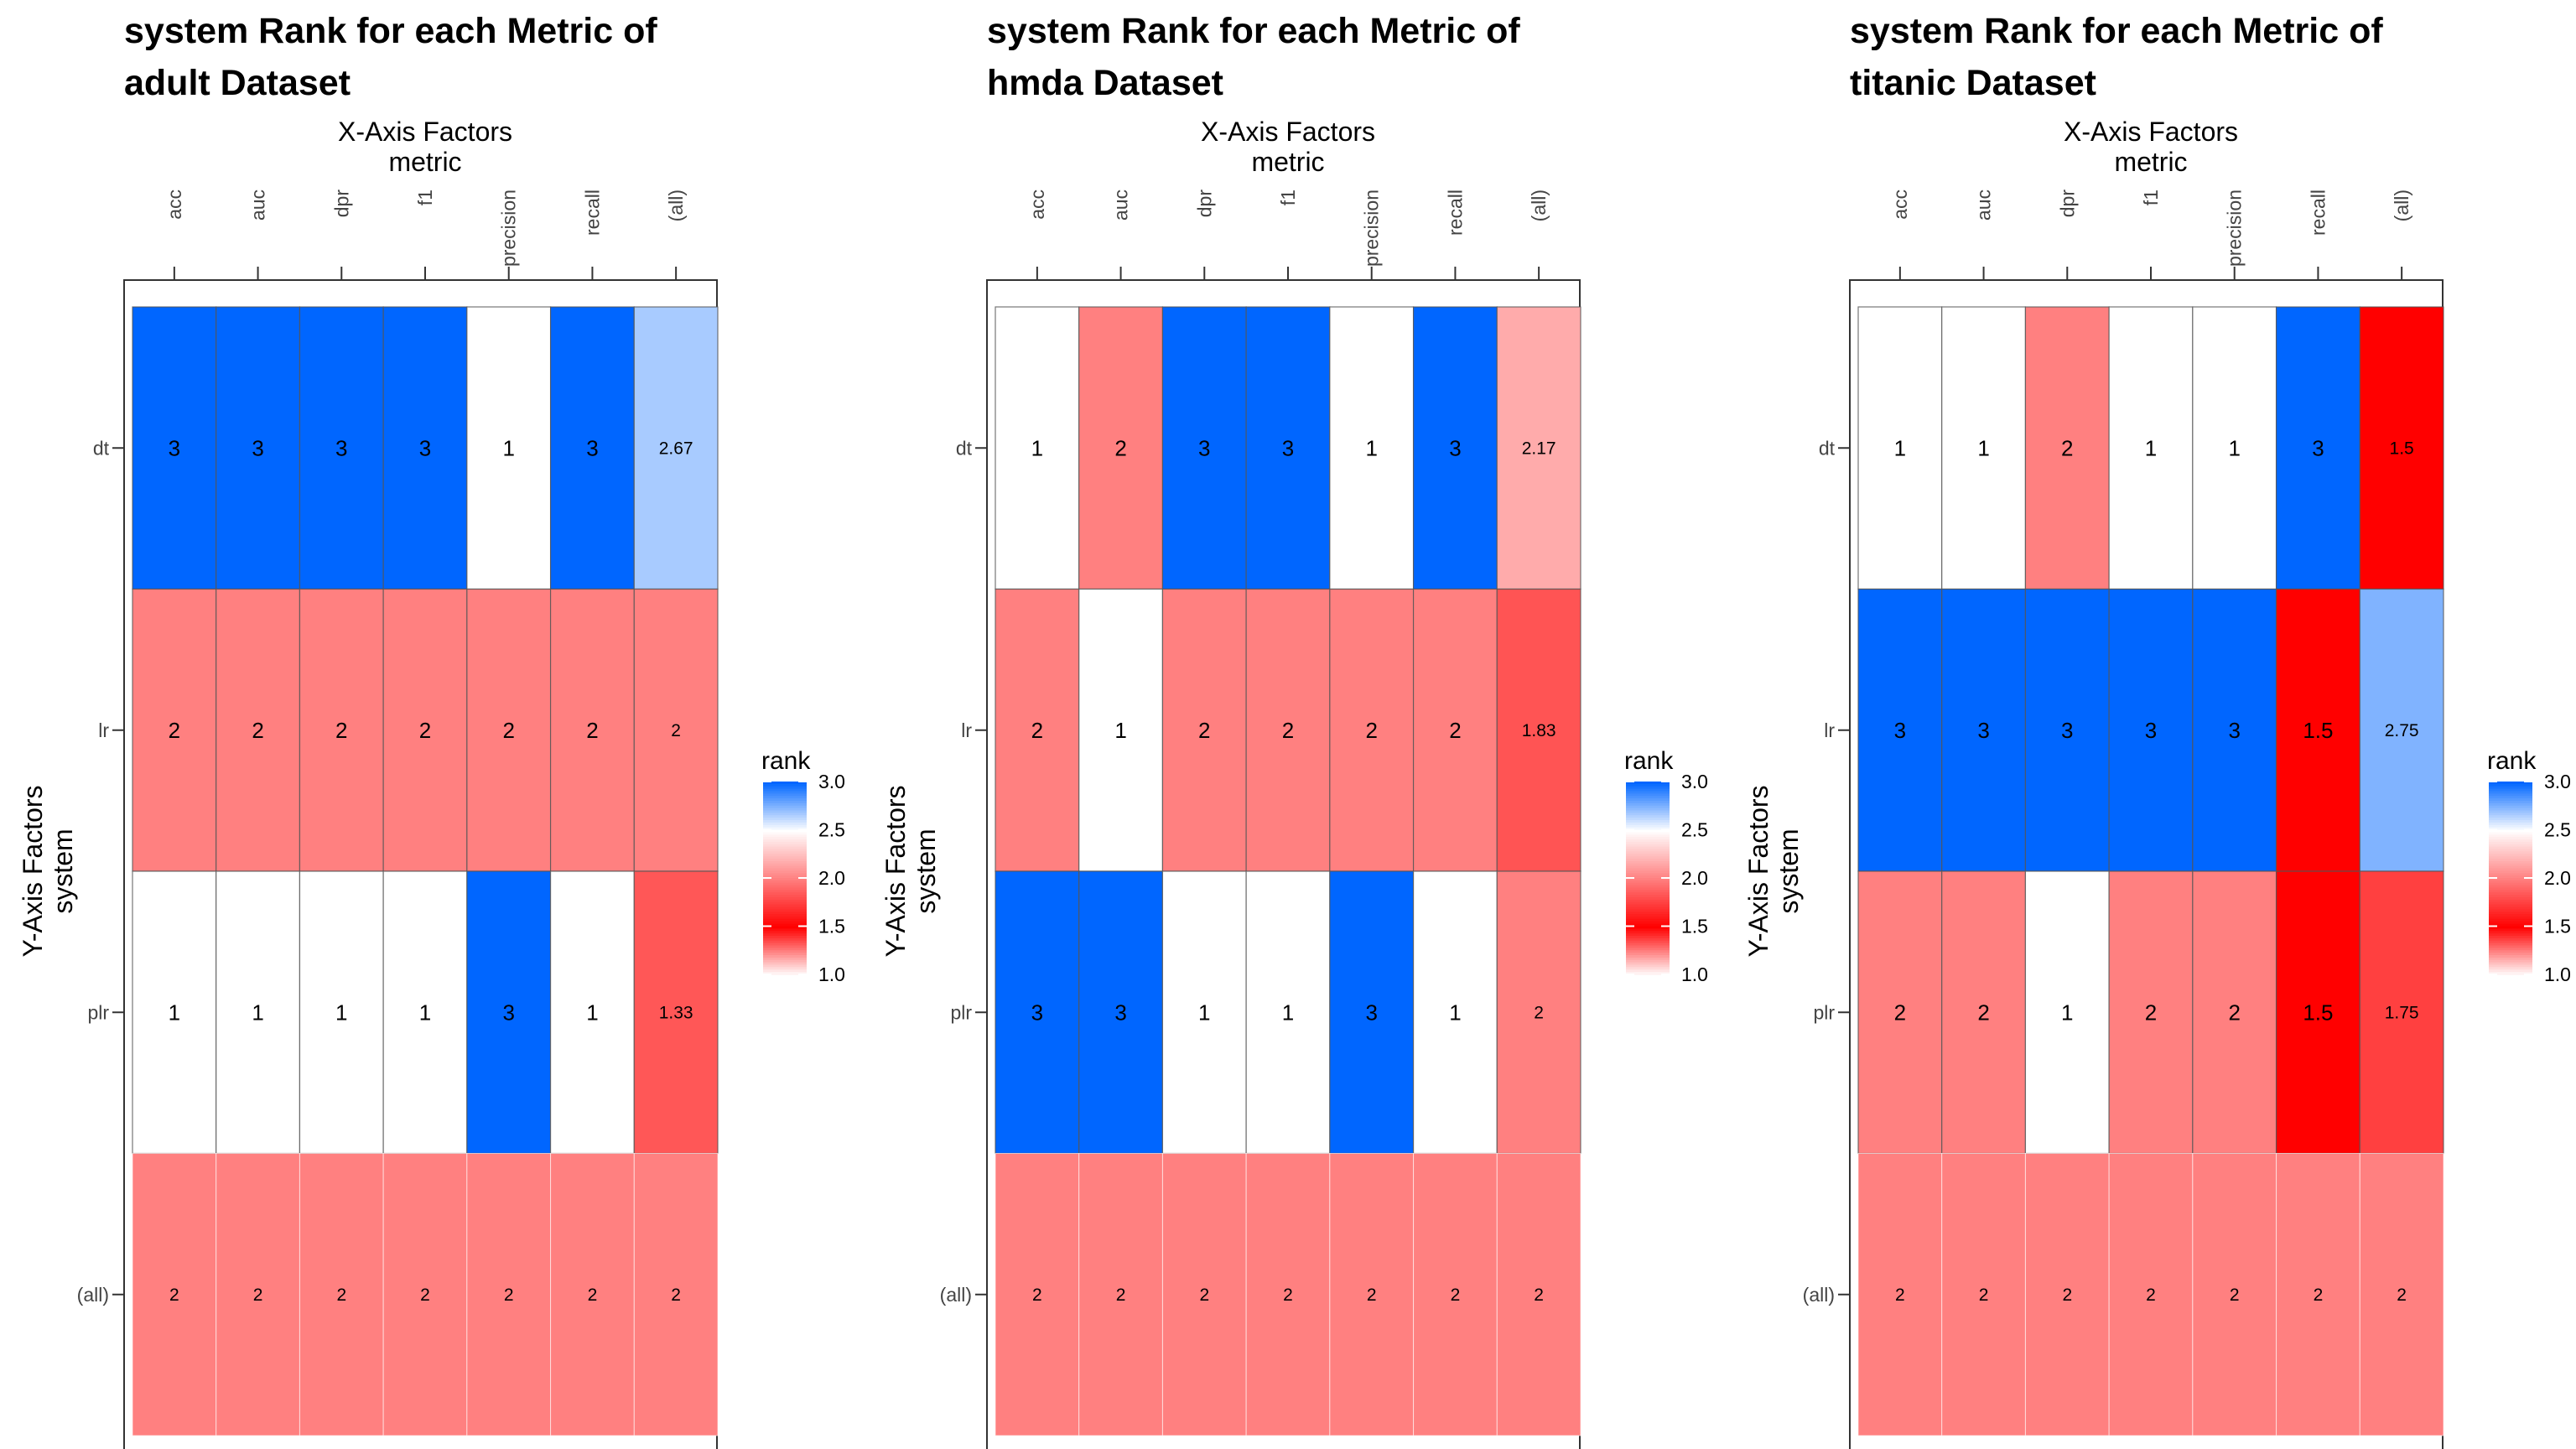 This screenshot has width=2576, height=1449. What do you see at coordinates (676, 1012) in the screenshot?
I see `cell-value-label: 1.33` at bounding box center [676, 1012].